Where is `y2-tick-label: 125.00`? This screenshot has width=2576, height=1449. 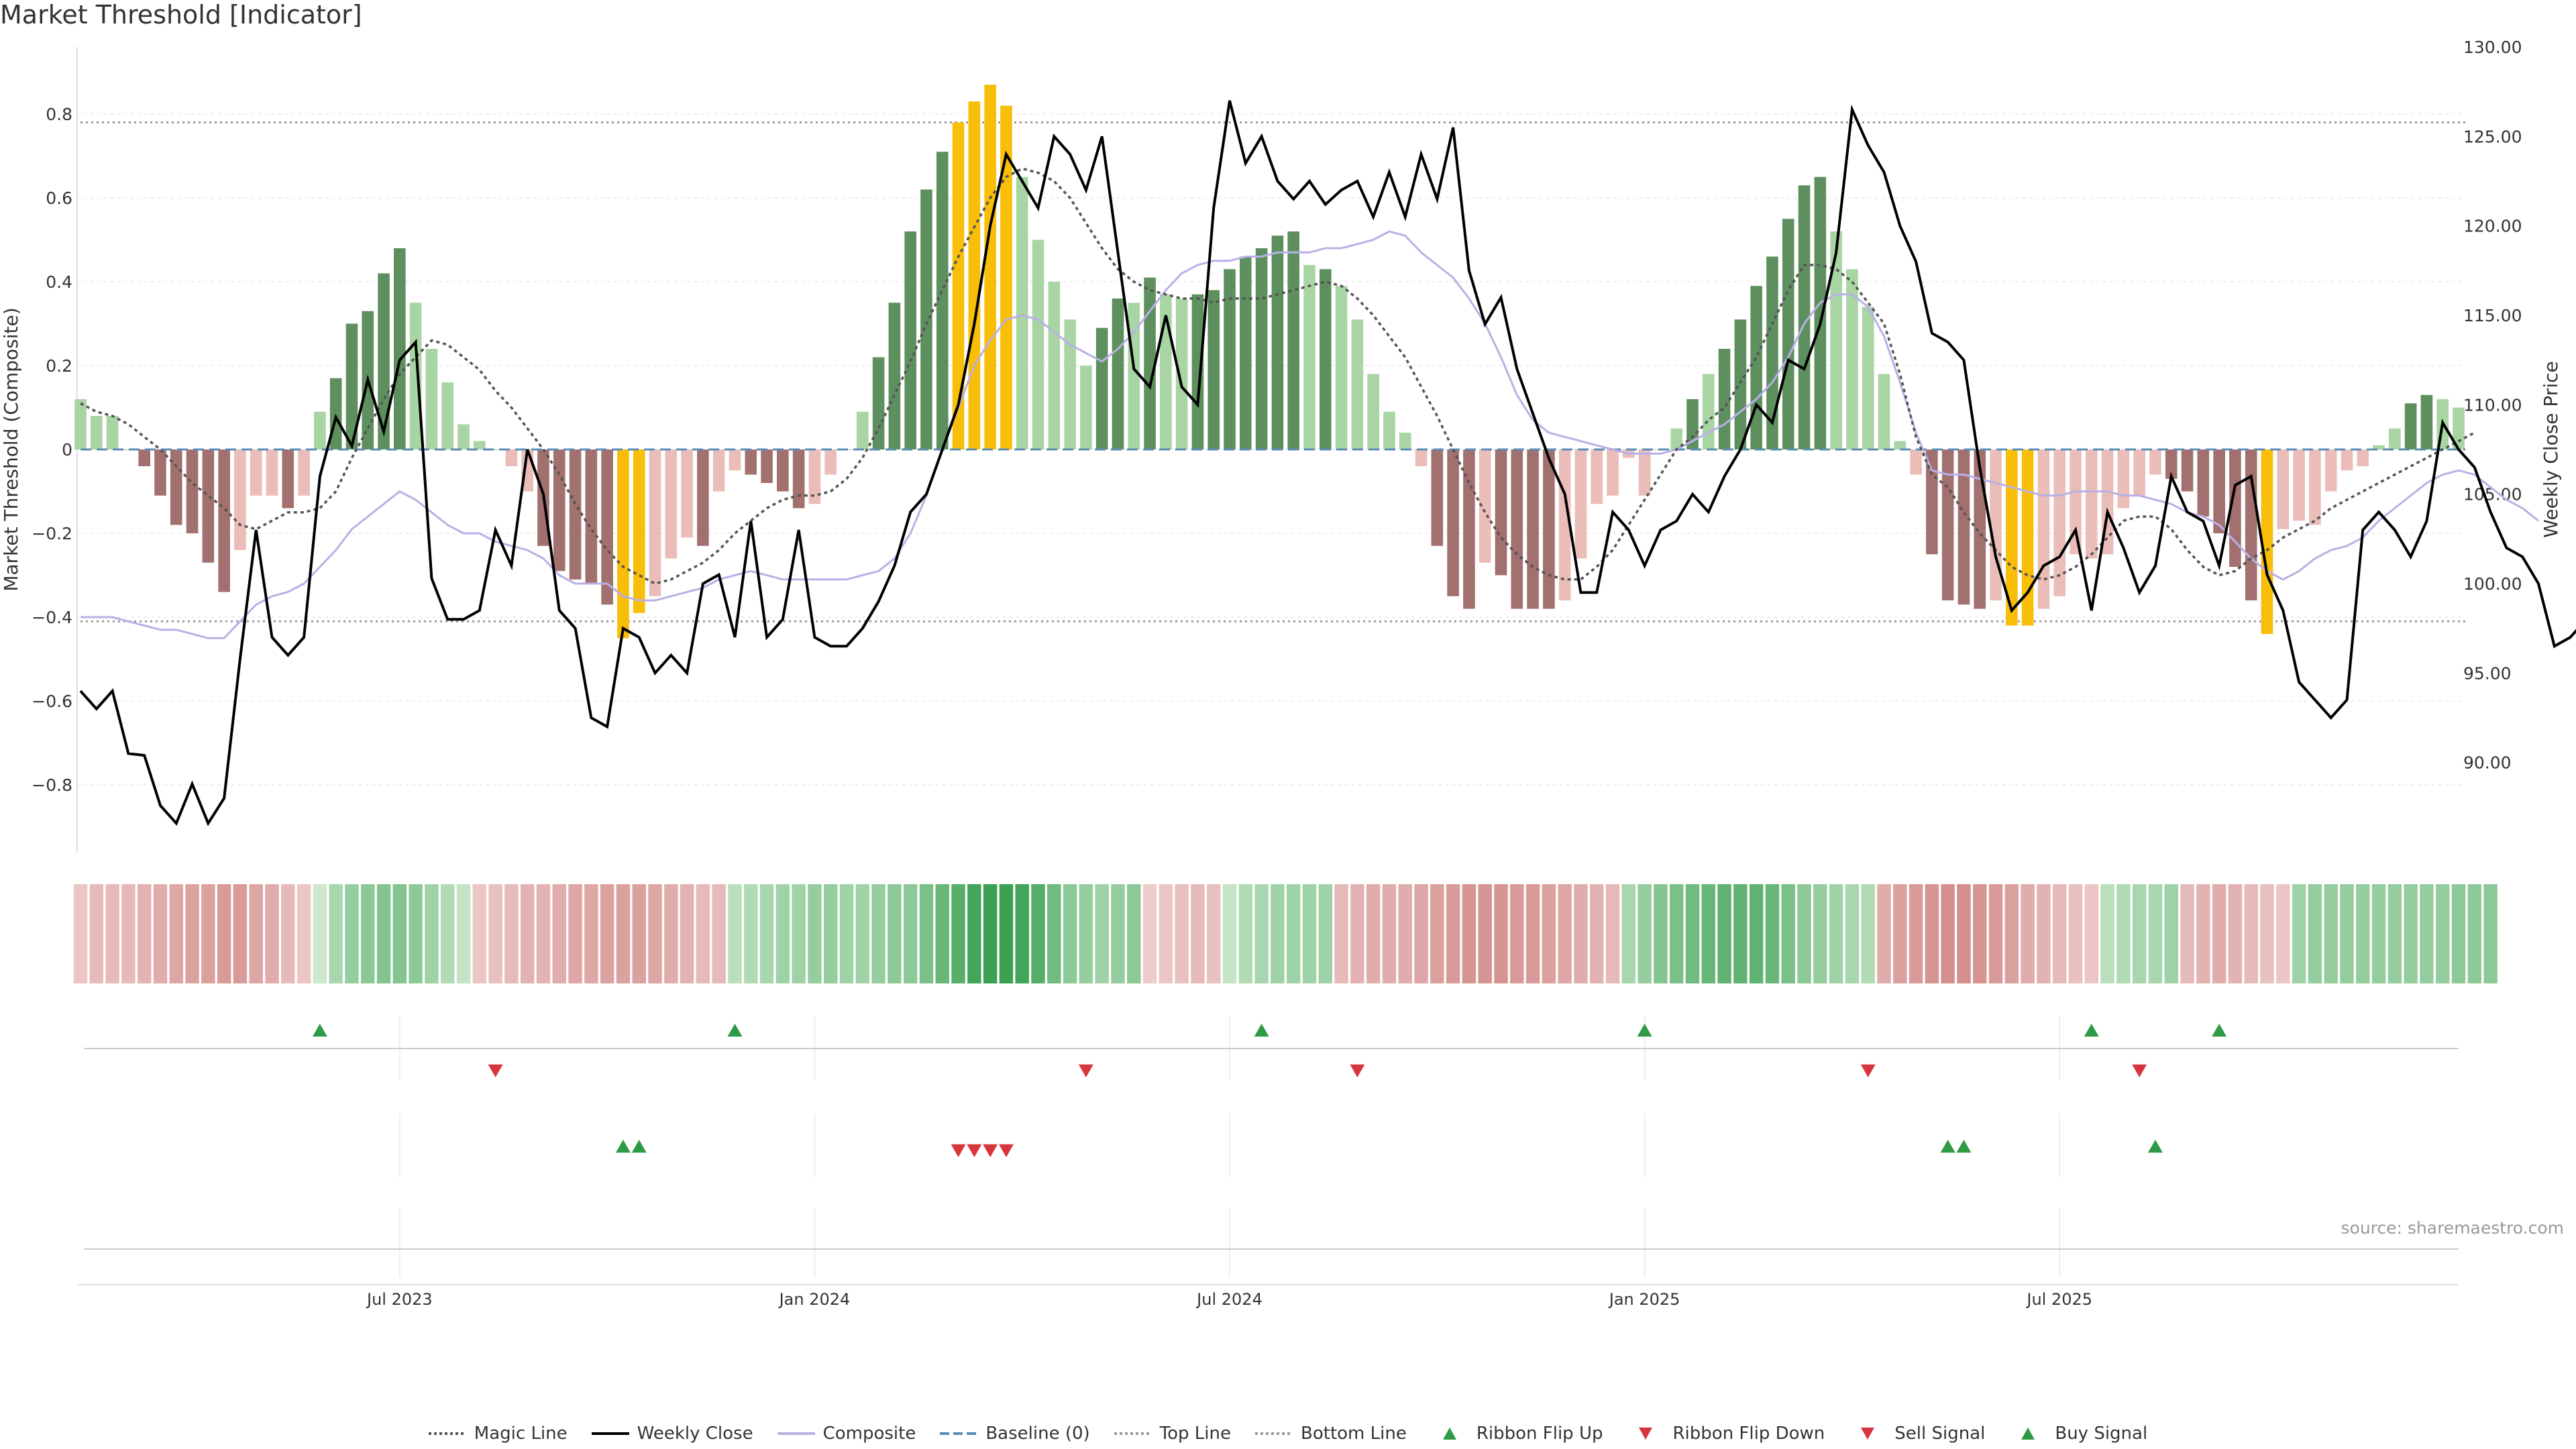 y2-tick-label: 125.00 is located at coordinates (2492, 136).